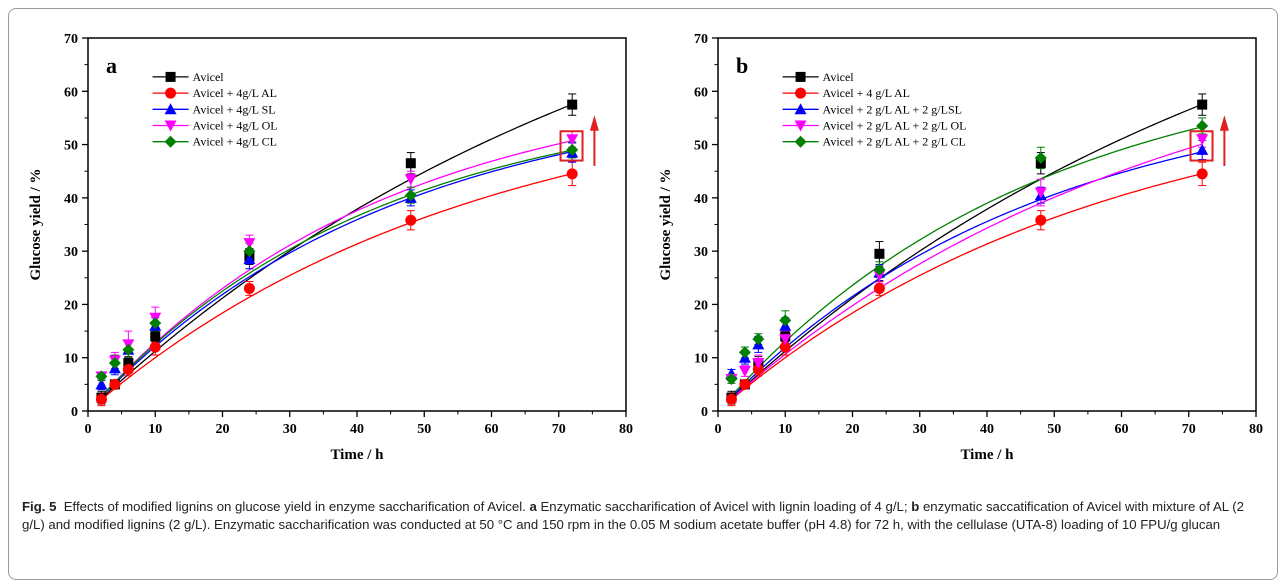 This screenshot has width=1285, height=586. What do you see at coordinates (894, 142) in the screenshot?
I see `legend-label: Avicel + 2 g/L AL + 2 g/L CL` at bounding box center [894, 142].